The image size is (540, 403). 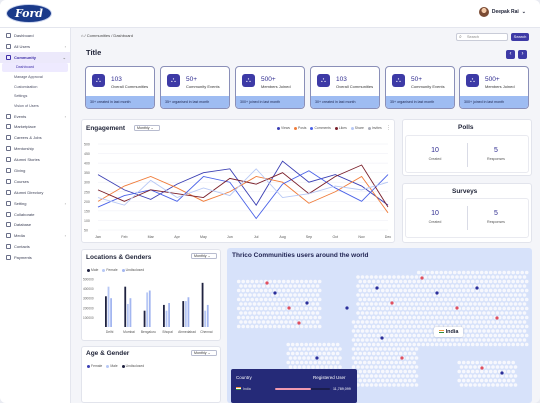 What do you see at coordinates (35, 192) in the screenshot?
I see `sidebar-item-alumni-directory: Alumni Directory` at bounding box center [35, 192].